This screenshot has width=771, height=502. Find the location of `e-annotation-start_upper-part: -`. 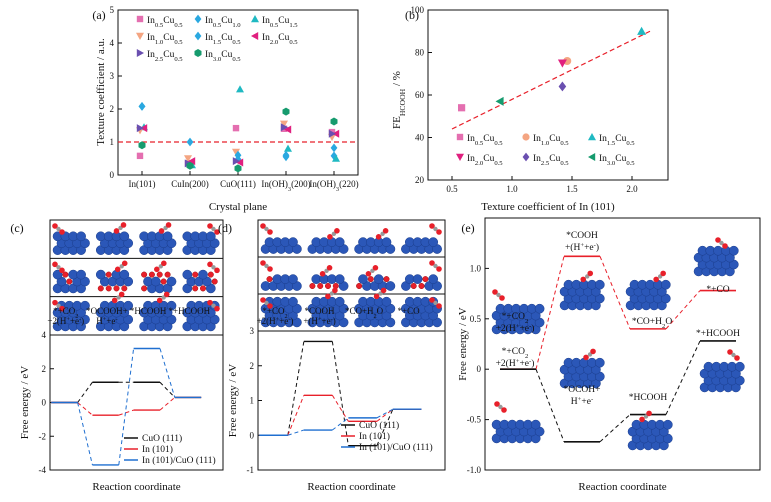

e-annotation-start_upper-part: - is located at coordinates (530, 326).